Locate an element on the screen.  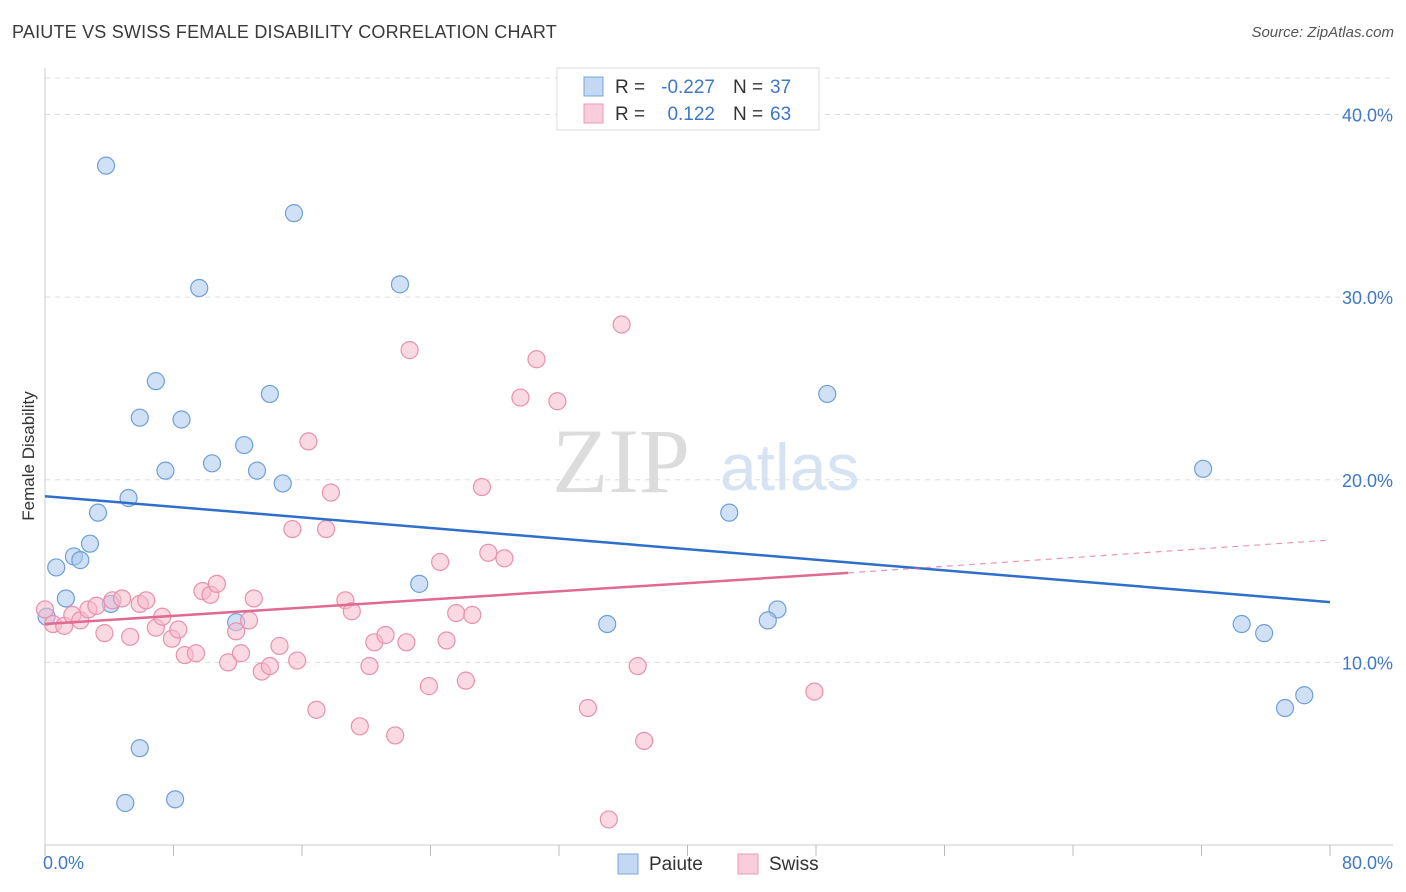
y-tick-label-20: 20.0% is located at coordinates (1367, 481).